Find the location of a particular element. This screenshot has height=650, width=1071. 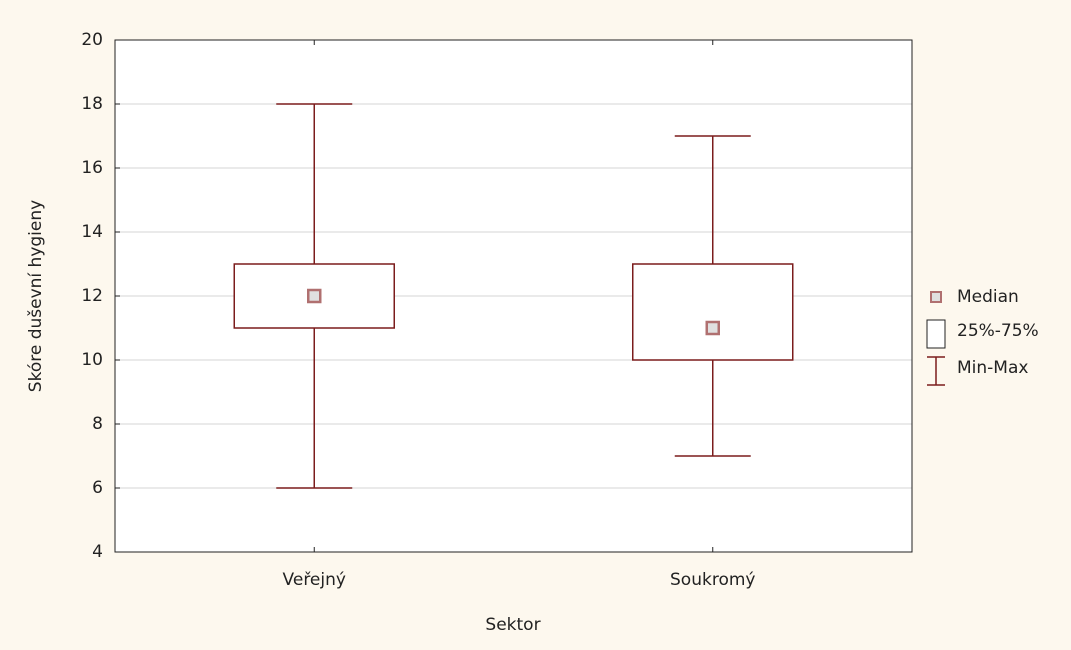

legend-label: Min-Max is located at coordinates (992, 368).